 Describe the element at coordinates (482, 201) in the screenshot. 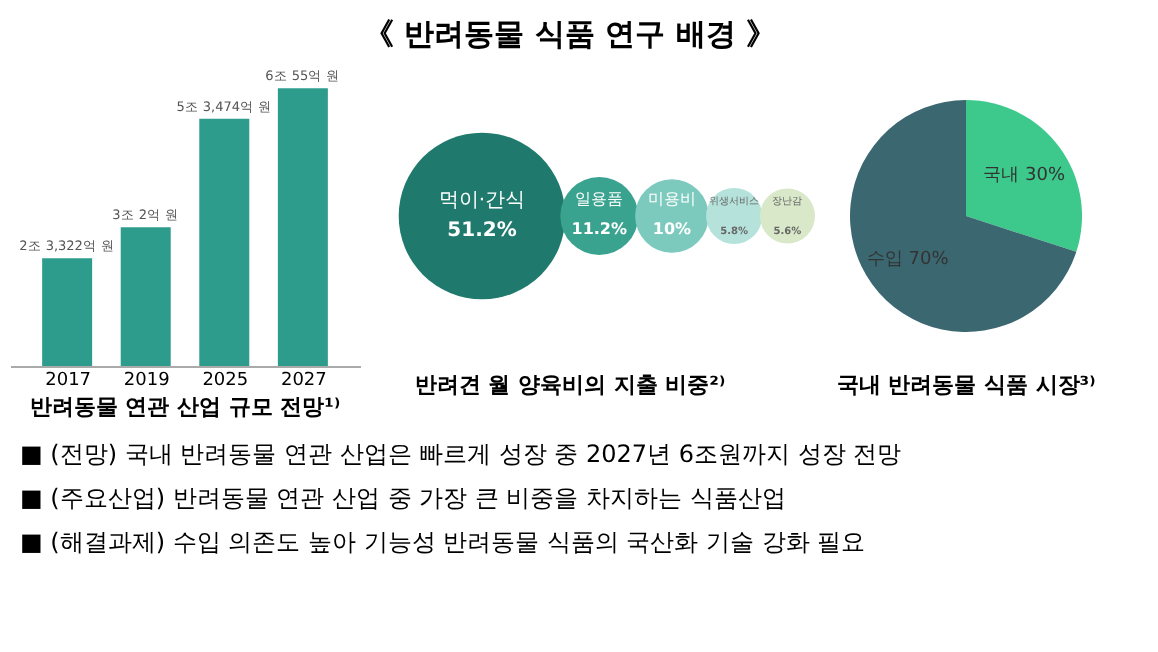

I see `category-label: 먹이·간식` at that location.